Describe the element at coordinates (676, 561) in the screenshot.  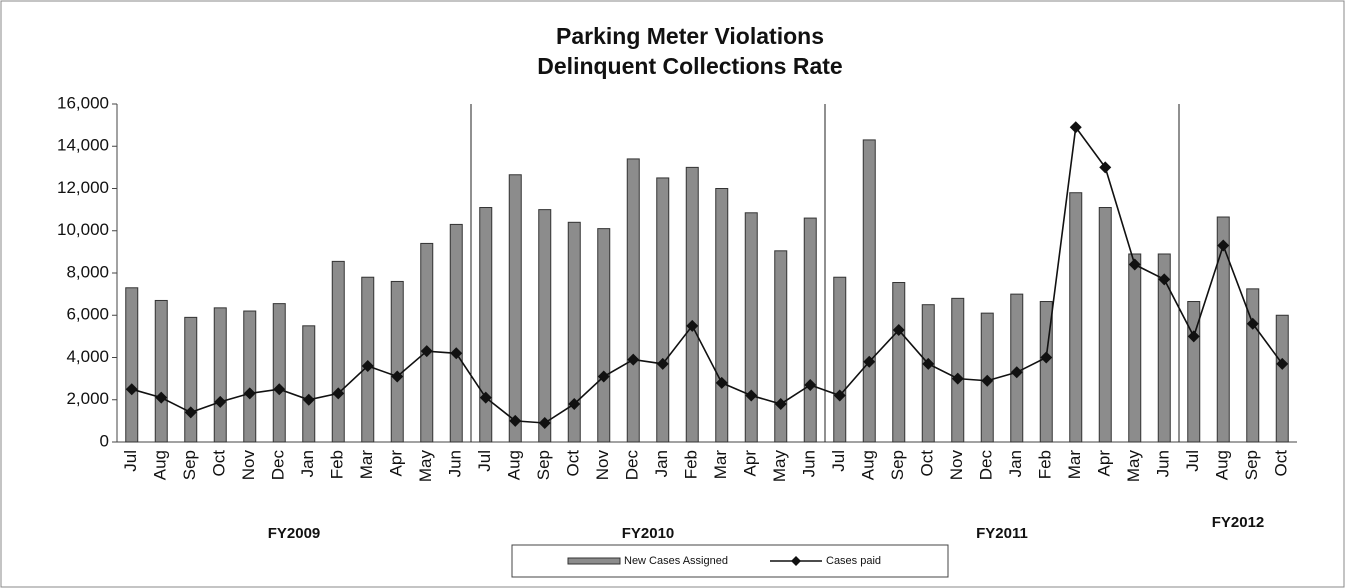
I see `legend-label: New Cases Assigned` at that location.